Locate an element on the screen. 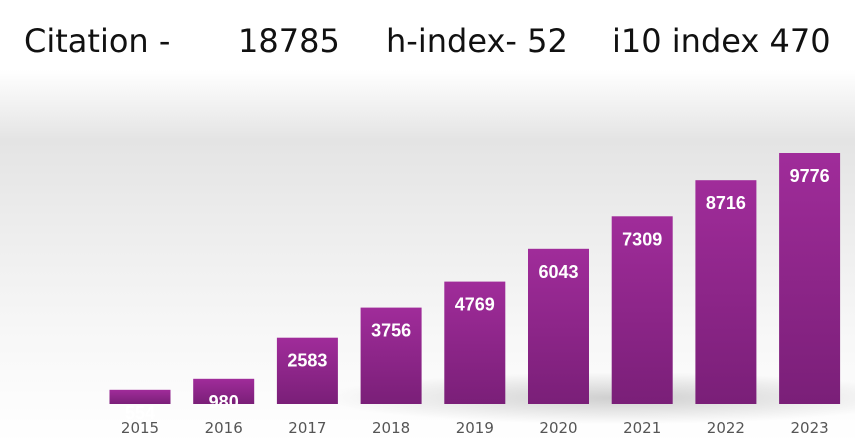 The image size is (855, 443). bar-value-label-2018: 3756 is located at coordinates (391, 331).